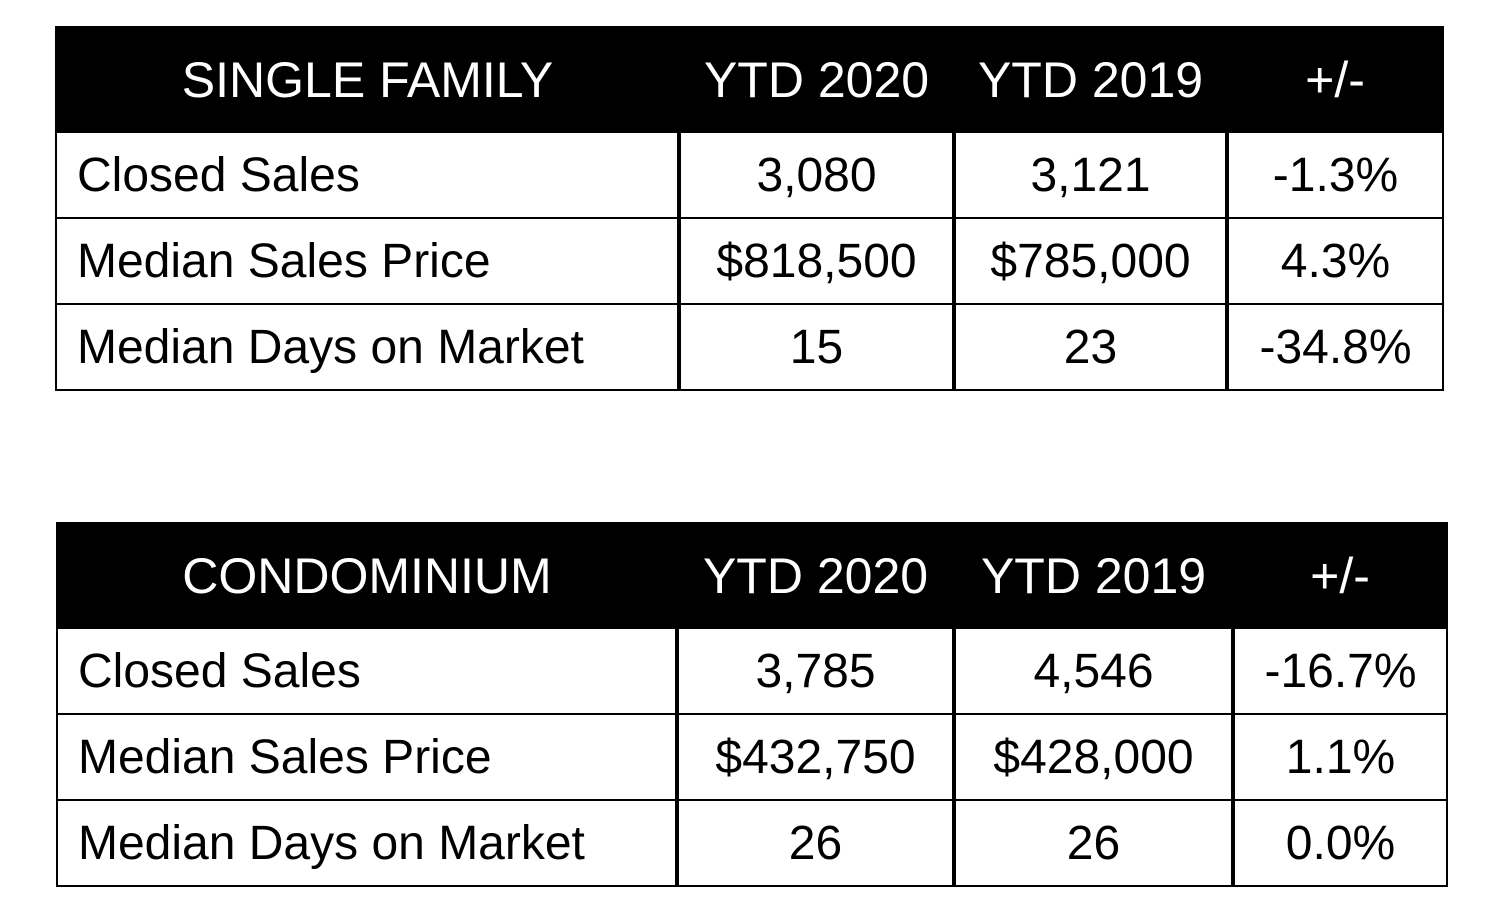 This screenshot has width=1500, height=900. What do you see at coordinates (1093, 671) in the screenshot?
I see `ytd-2019-value: 4,546` at bounding box center [1093, 671].